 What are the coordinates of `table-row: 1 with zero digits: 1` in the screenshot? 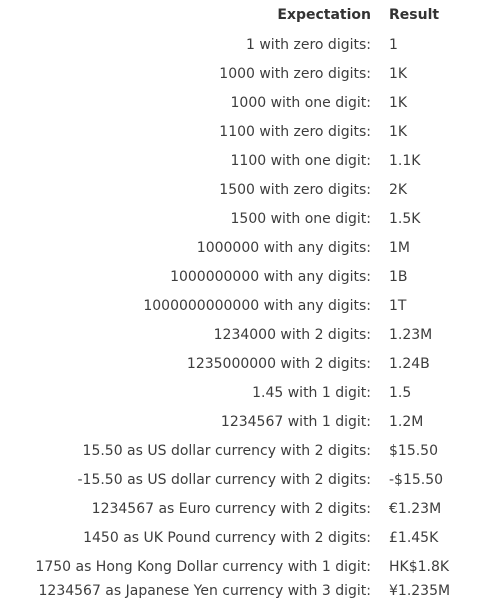 It's located at (241, 45).